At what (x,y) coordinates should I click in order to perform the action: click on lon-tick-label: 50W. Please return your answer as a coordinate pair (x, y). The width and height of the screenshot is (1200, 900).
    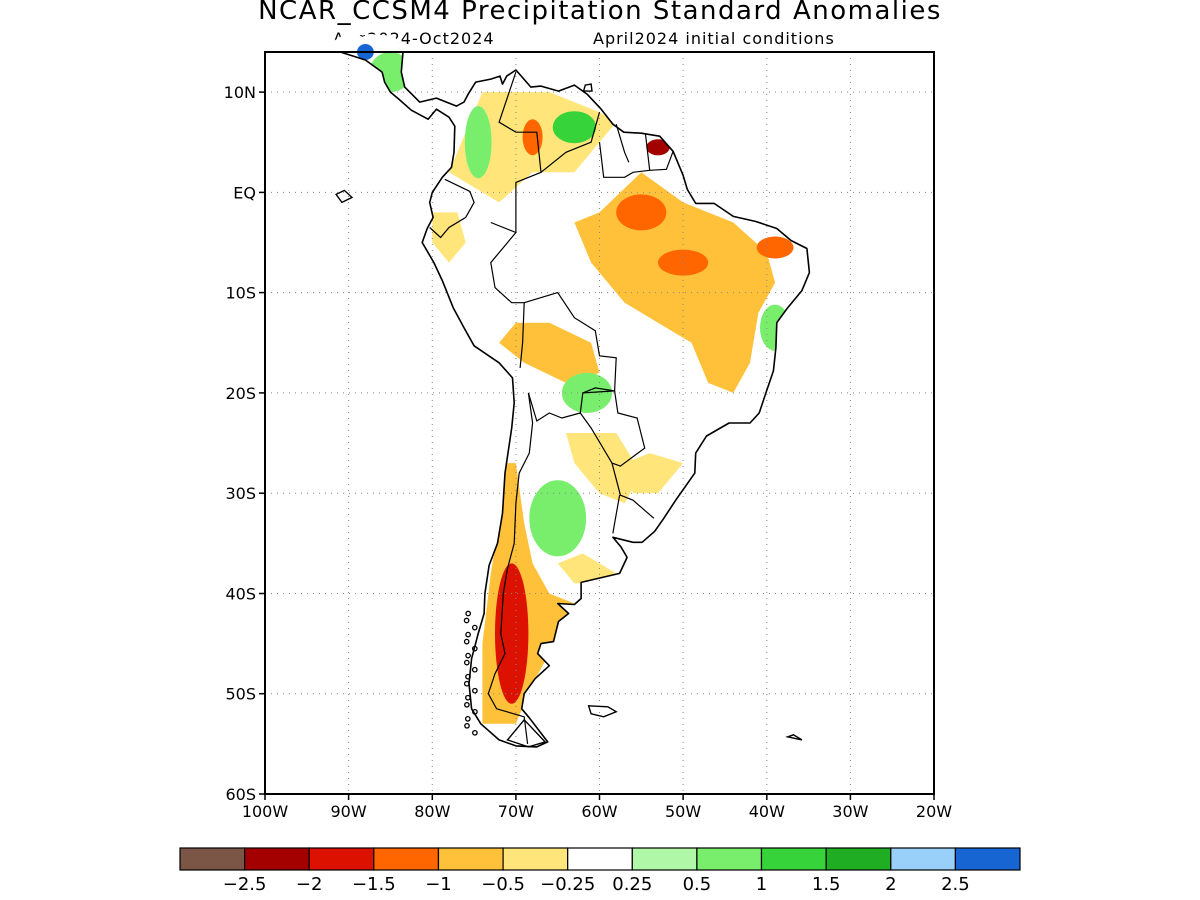
    Looking at the image, I should click on (683, 811).